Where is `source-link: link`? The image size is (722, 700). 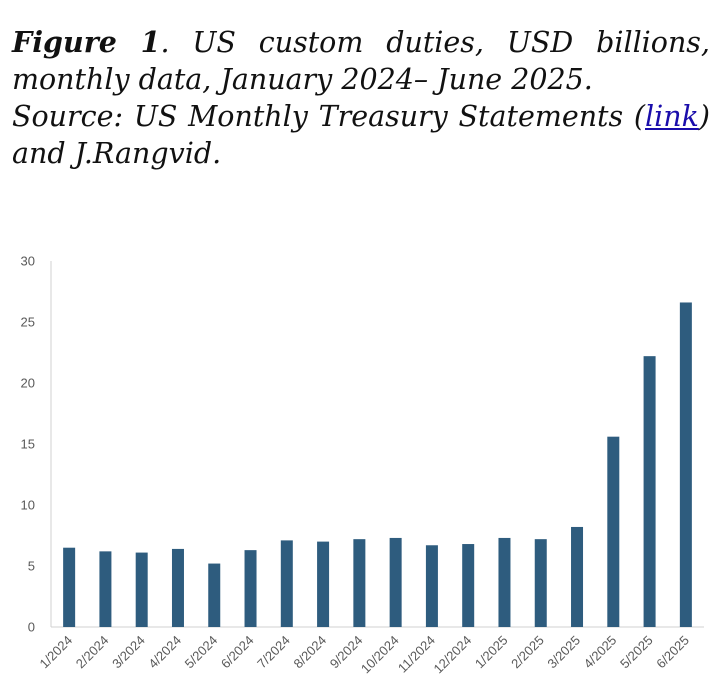
source-link: link is located at coordinates (672, 116).